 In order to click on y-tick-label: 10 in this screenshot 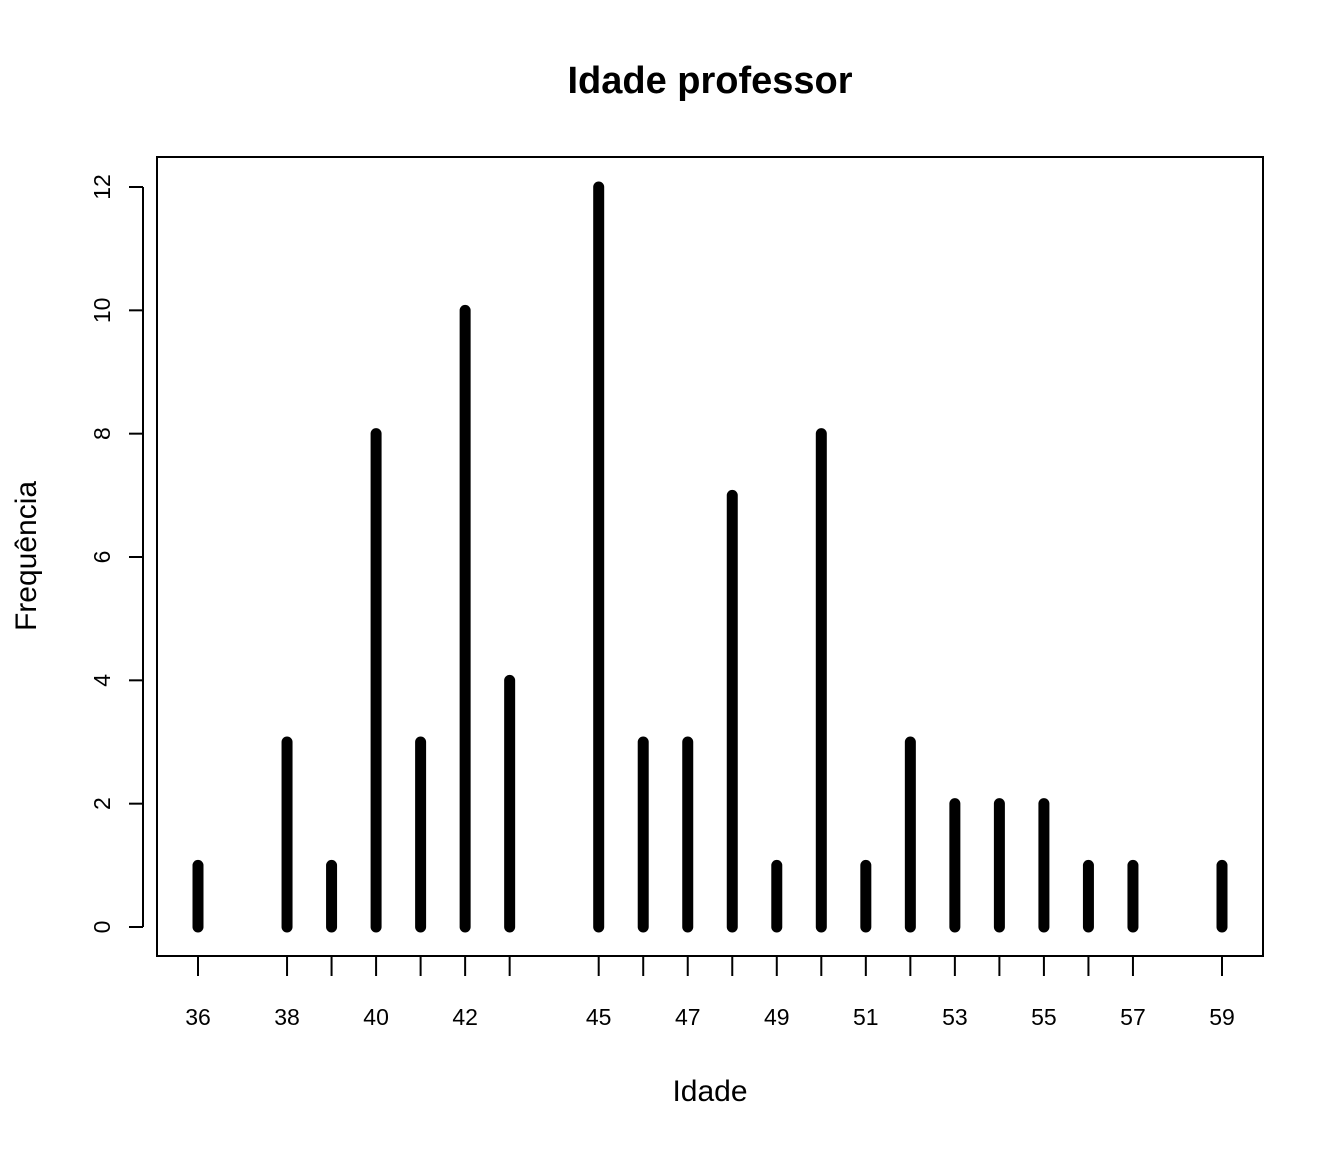, I will do `click(102, 311)`.